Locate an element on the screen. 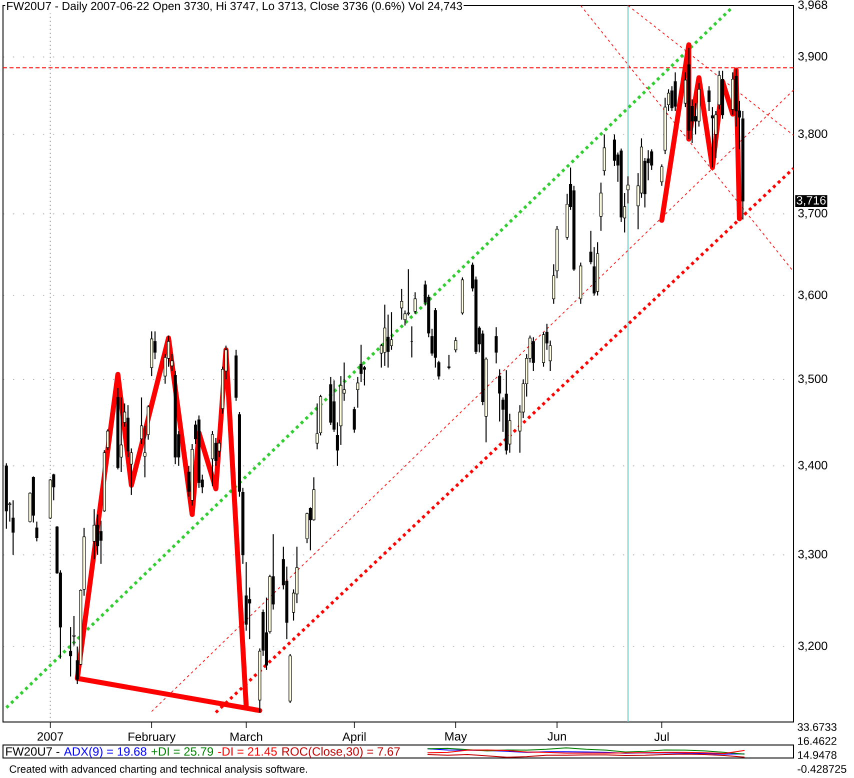  annotation: 3,716 is located at coordinates (811, 201).